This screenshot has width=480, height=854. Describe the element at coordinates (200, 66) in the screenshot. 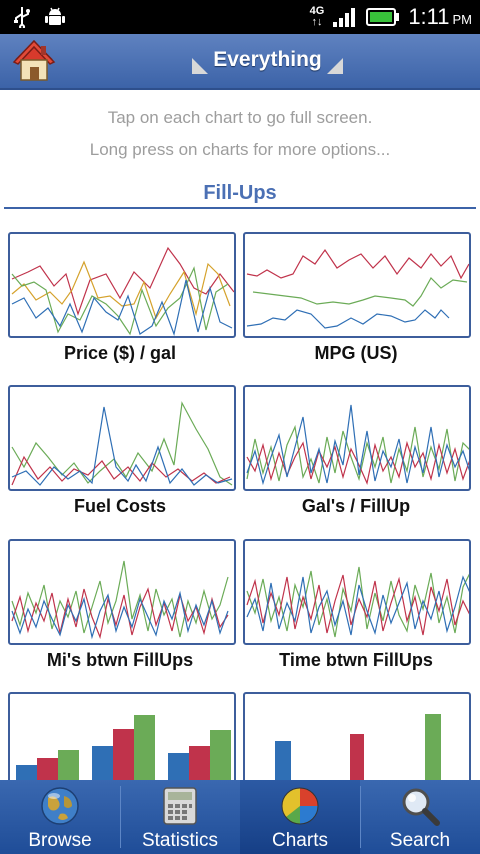

I see `triangle-left-icon` at that location.